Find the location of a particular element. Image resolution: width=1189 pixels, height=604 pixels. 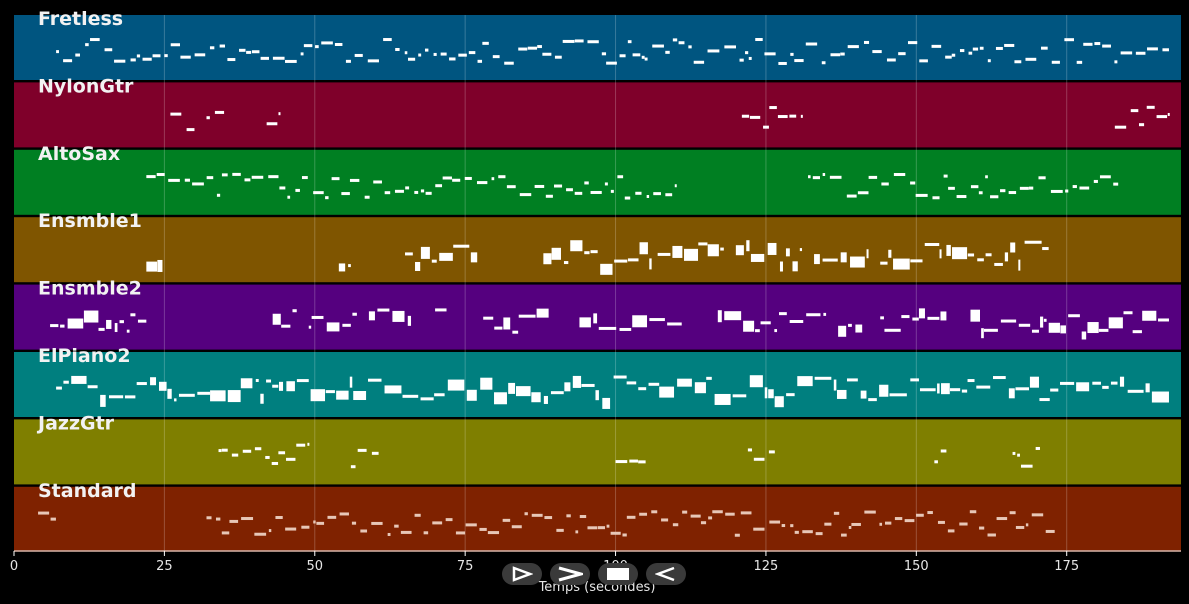

stop-button is located at coordinates (618, 574).